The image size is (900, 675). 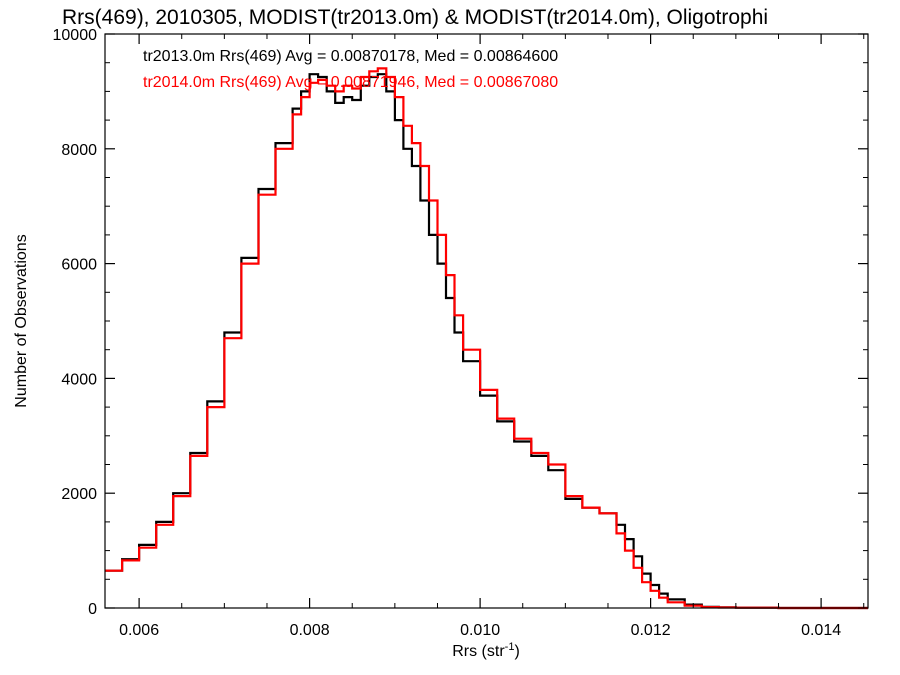 I want to click on x-axis-label: Rrs (str-1), so click(x=486, y=650).